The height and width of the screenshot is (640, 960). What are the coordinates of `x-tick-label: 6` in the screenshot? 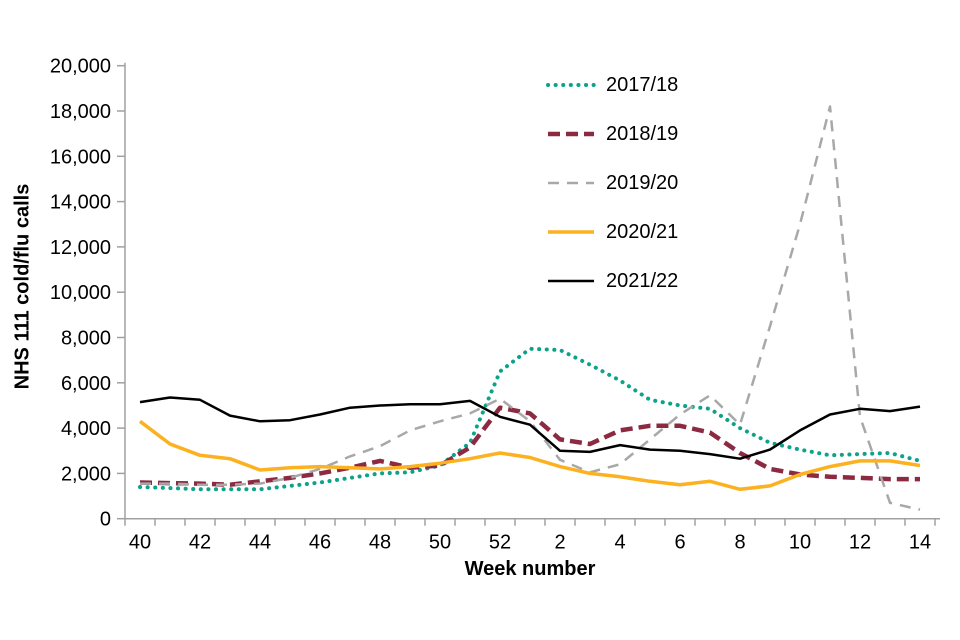 It's located at (679, 543).